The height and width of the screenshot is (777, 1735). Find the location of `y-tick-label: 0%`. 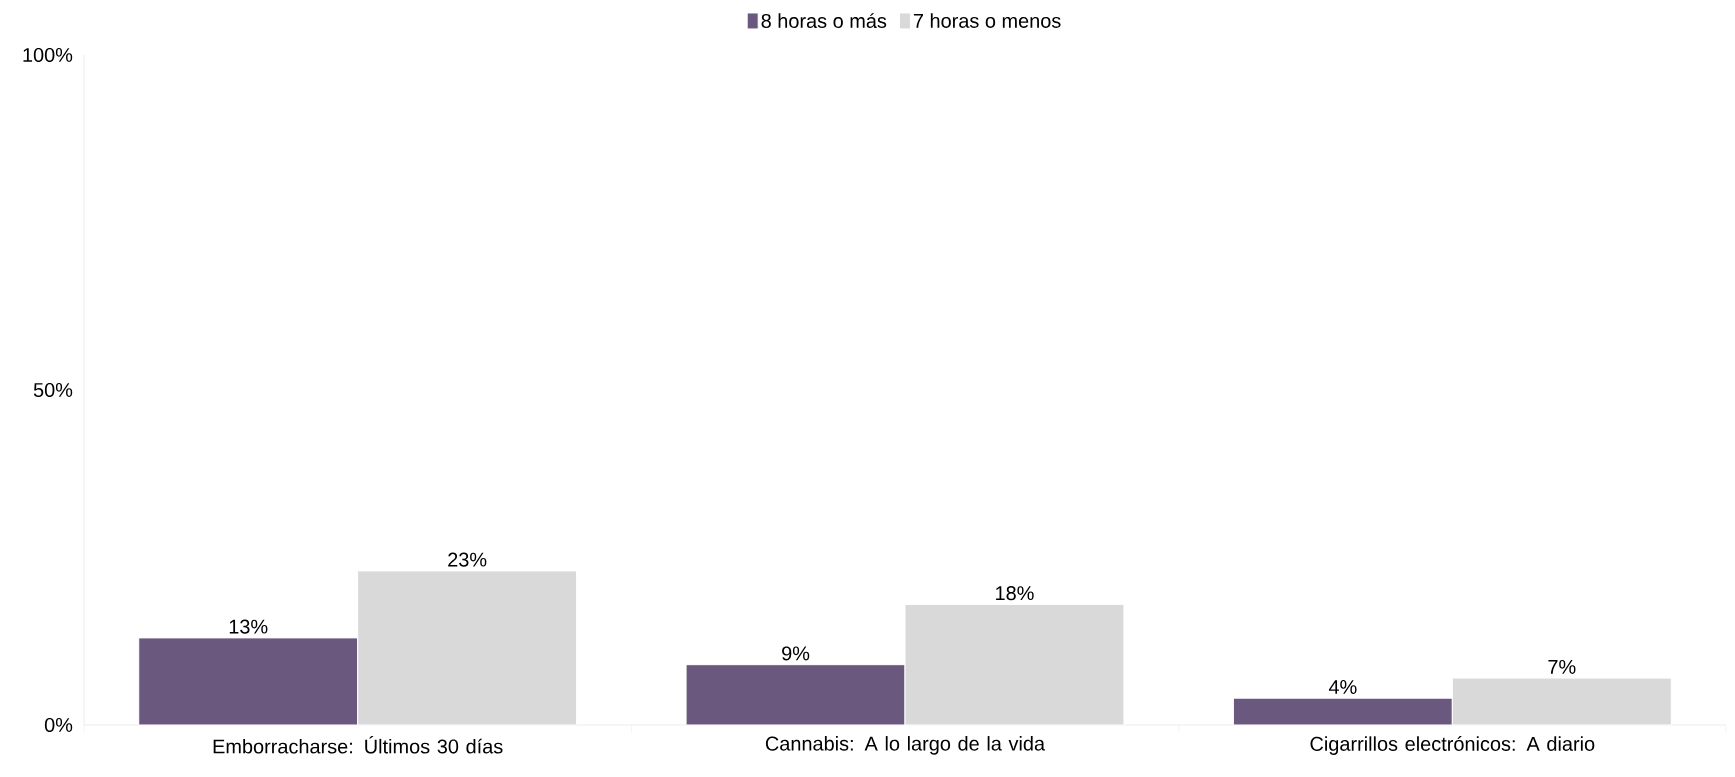

y-tick-label: 0% is located at coordinates (58, 725).